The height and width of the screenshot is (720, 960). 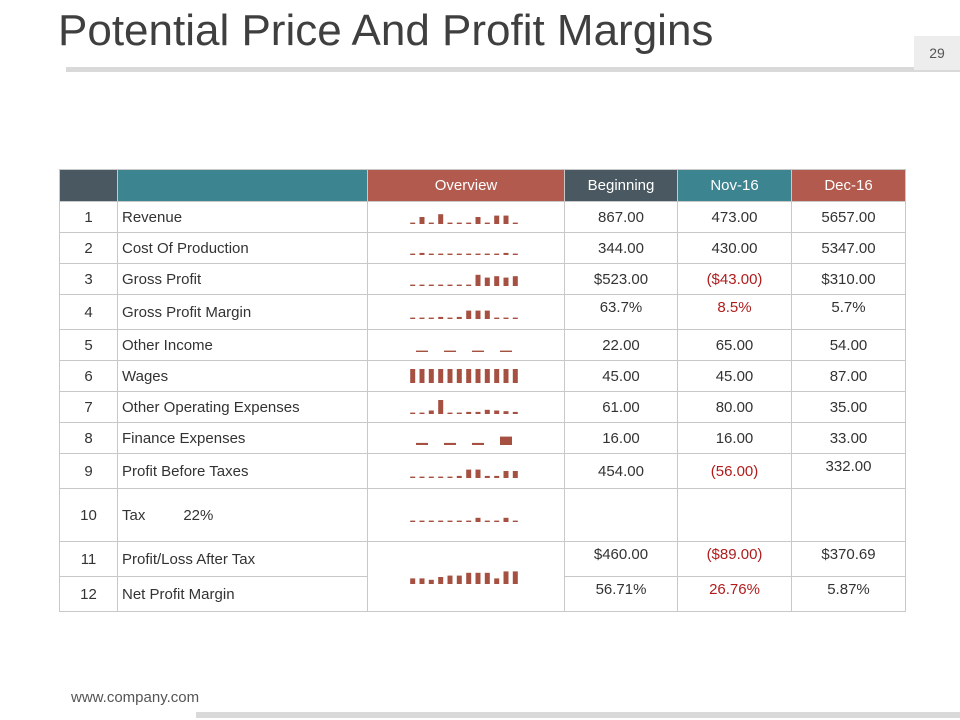 What do you see at coordinates (848, 471) in the screenshot?
I see `dec-16-value: 332.00` at bounding box center [848, 471].